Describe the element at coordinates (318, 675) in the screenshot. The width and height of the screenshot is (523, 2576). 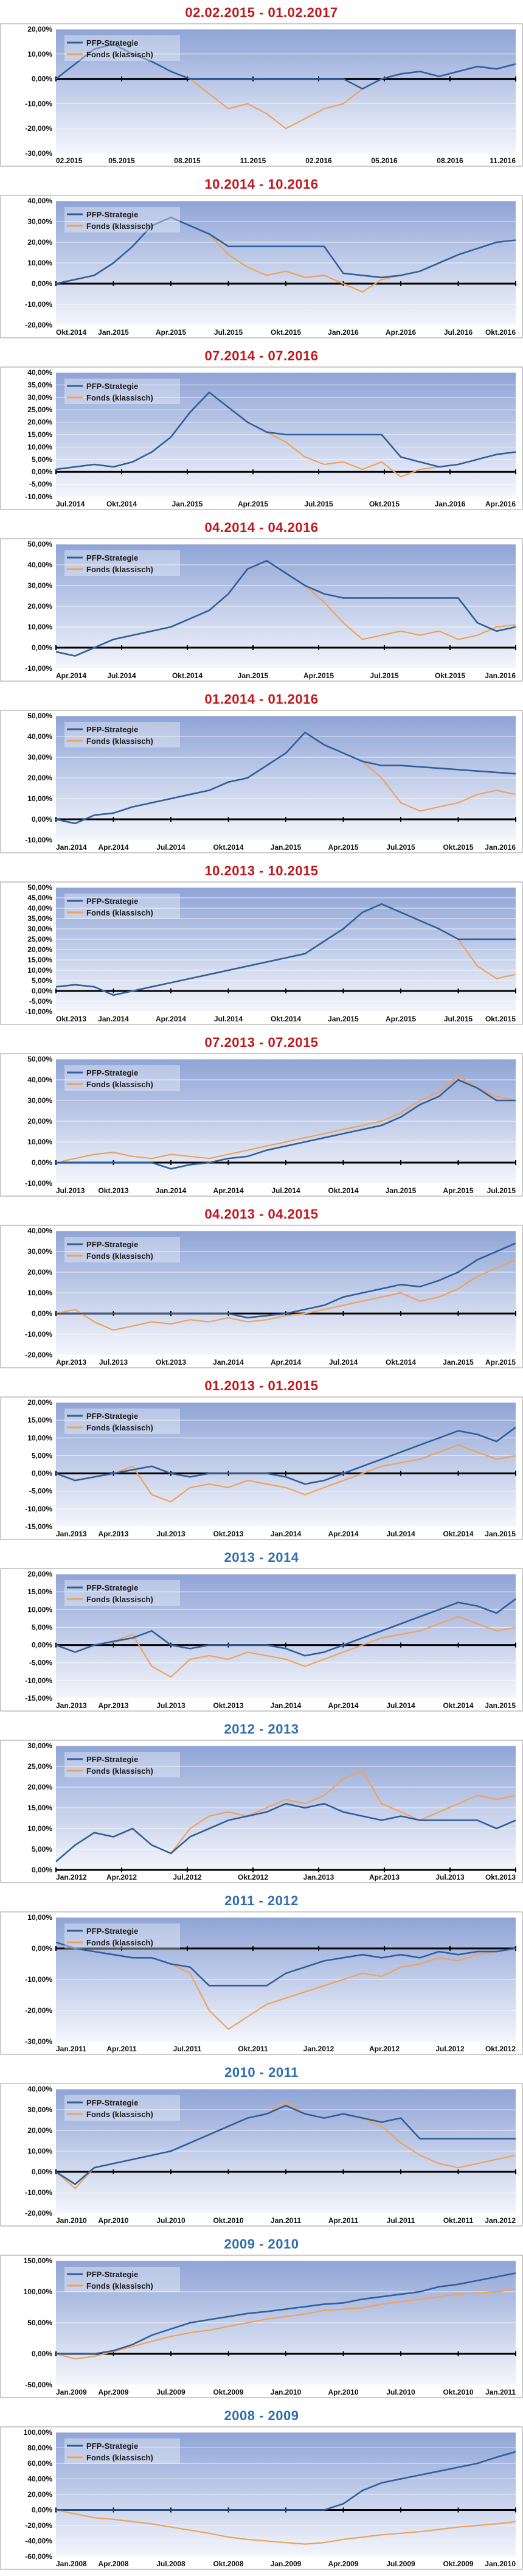
I see `x-tick-label: Apr.2015` at that location.